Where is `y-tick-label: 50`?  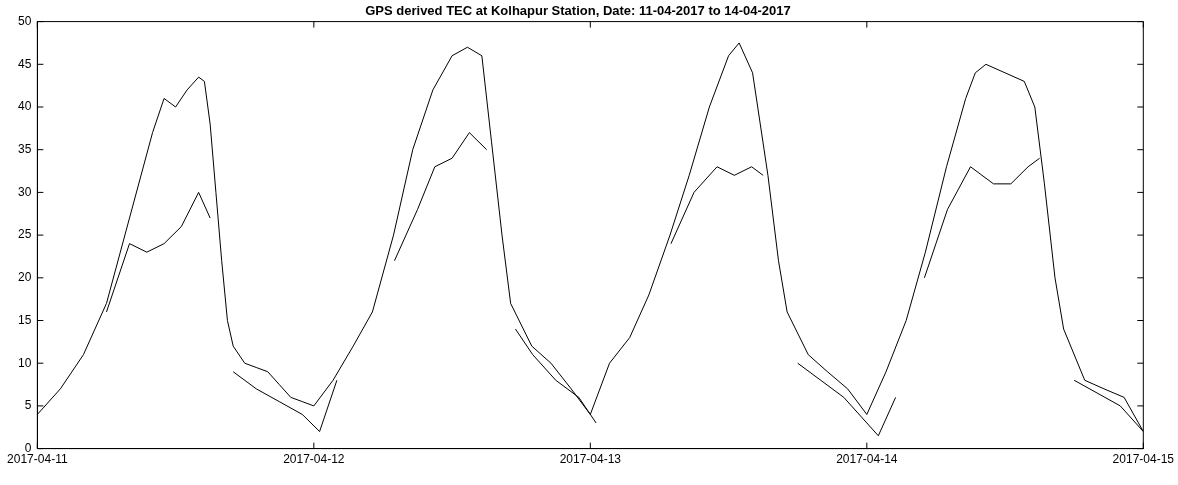
y-tick-label: 50 is located at coordinates (24, 20).